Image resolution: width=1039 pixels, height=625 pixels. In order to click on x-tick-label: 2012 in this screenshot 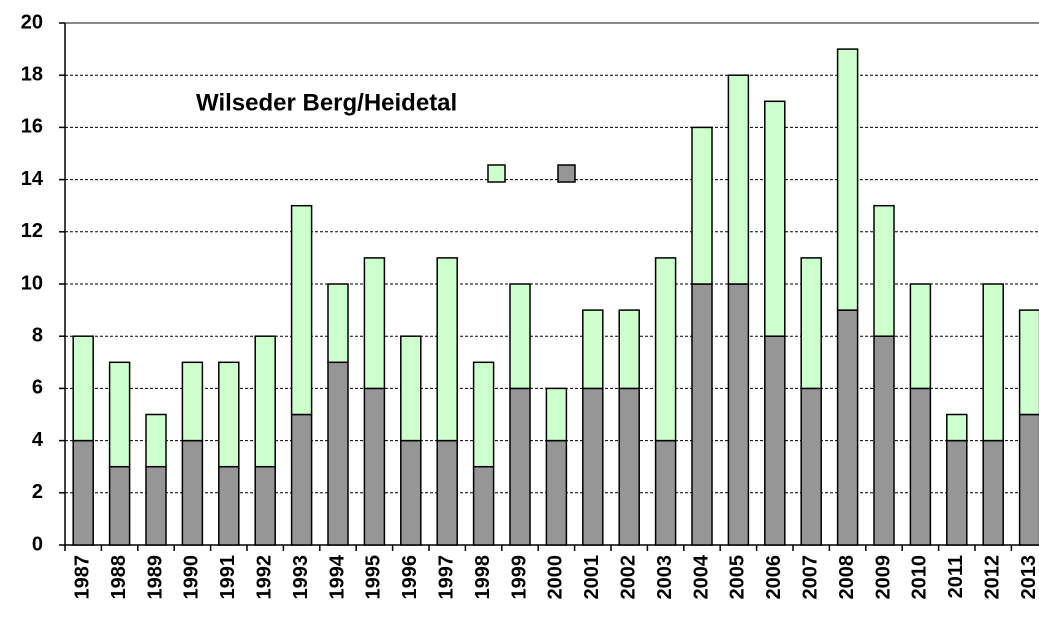, I will do `click(992, 577)`.